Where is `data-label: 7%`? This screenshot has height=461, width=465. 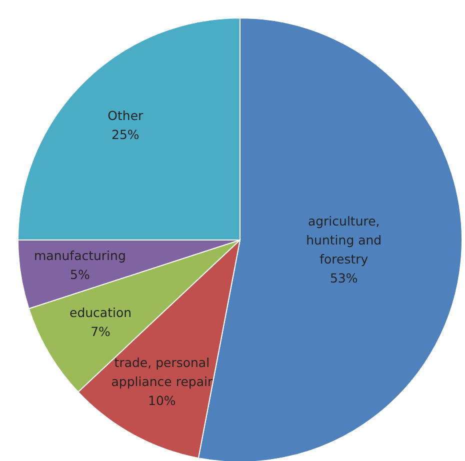 data-label: 7% is located at coordinates (100, 331).